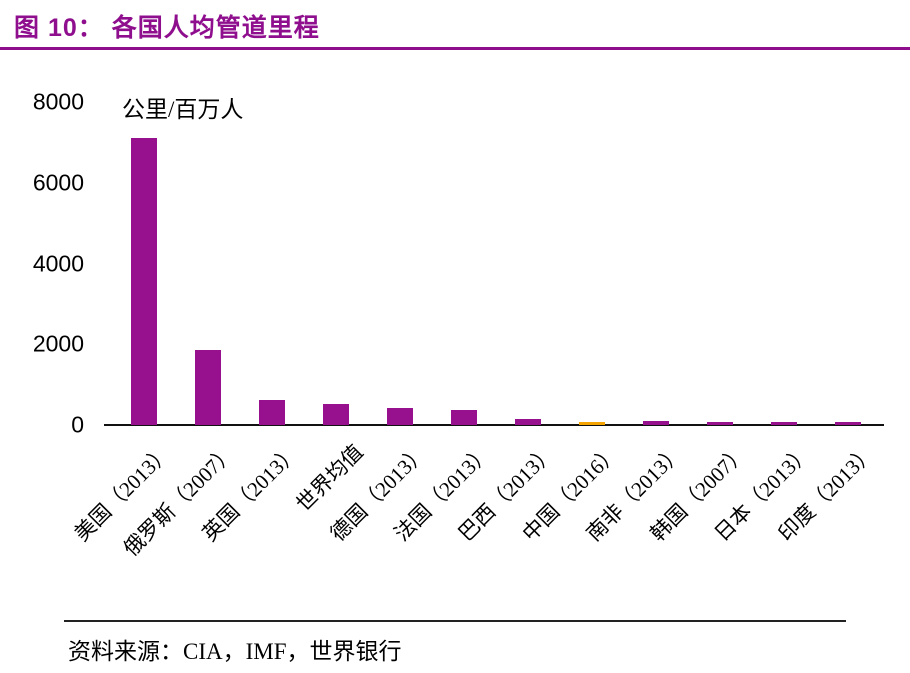 This screenshot has width=910, height=673. Describe the element at coordinates (699, 324) in the screenshot. I see `bar-slot: 韩国（2007）` at that location.